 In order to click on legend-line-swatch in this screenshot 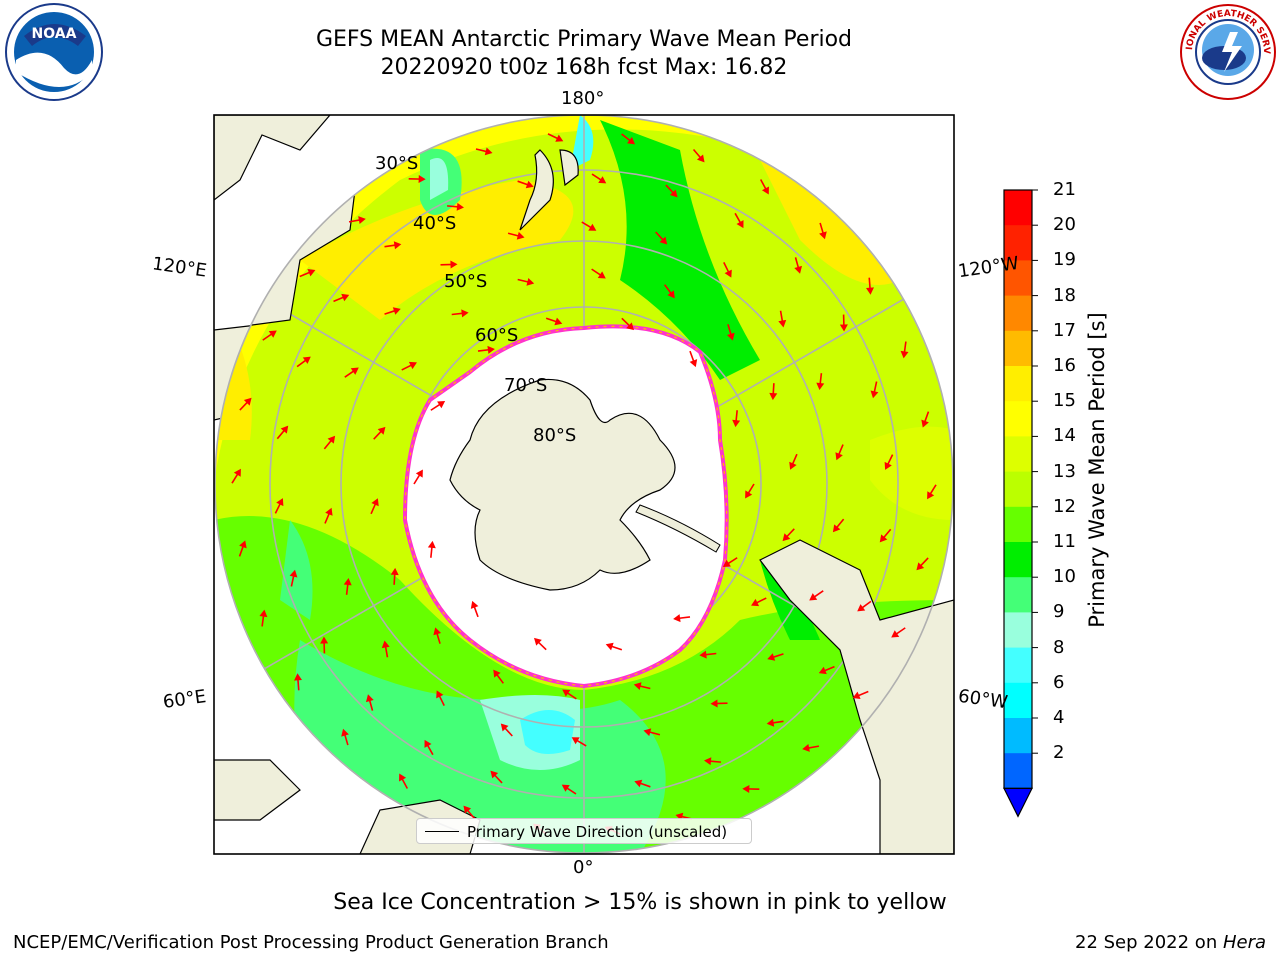, I will do `click(442, 831)`.